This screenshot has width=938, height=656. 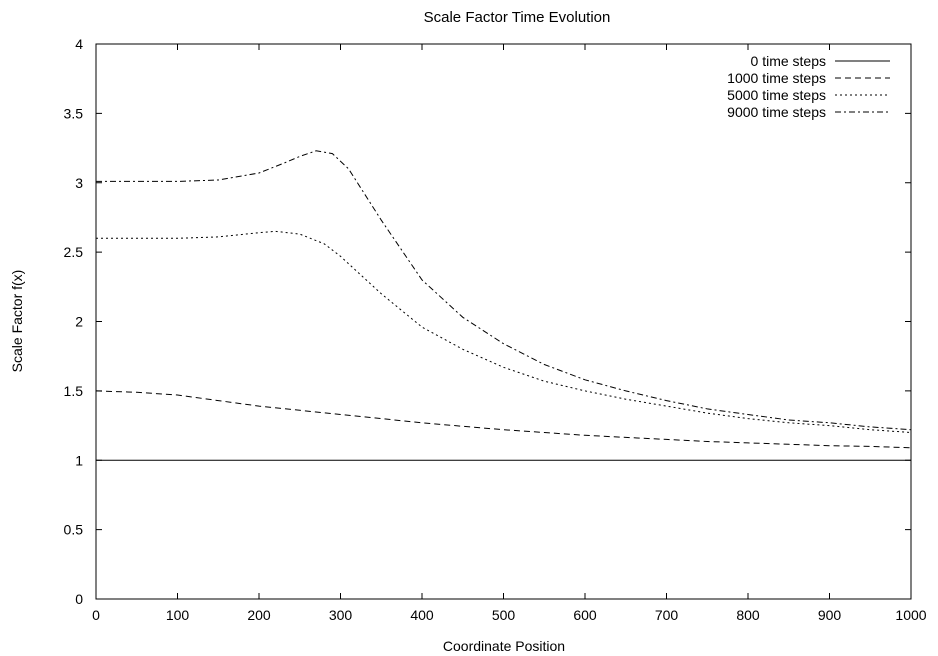 What do you see at coordinates (79, 322) in the screenshot?
I see `y-tick-label: 2` at bounding box center [79, 322].